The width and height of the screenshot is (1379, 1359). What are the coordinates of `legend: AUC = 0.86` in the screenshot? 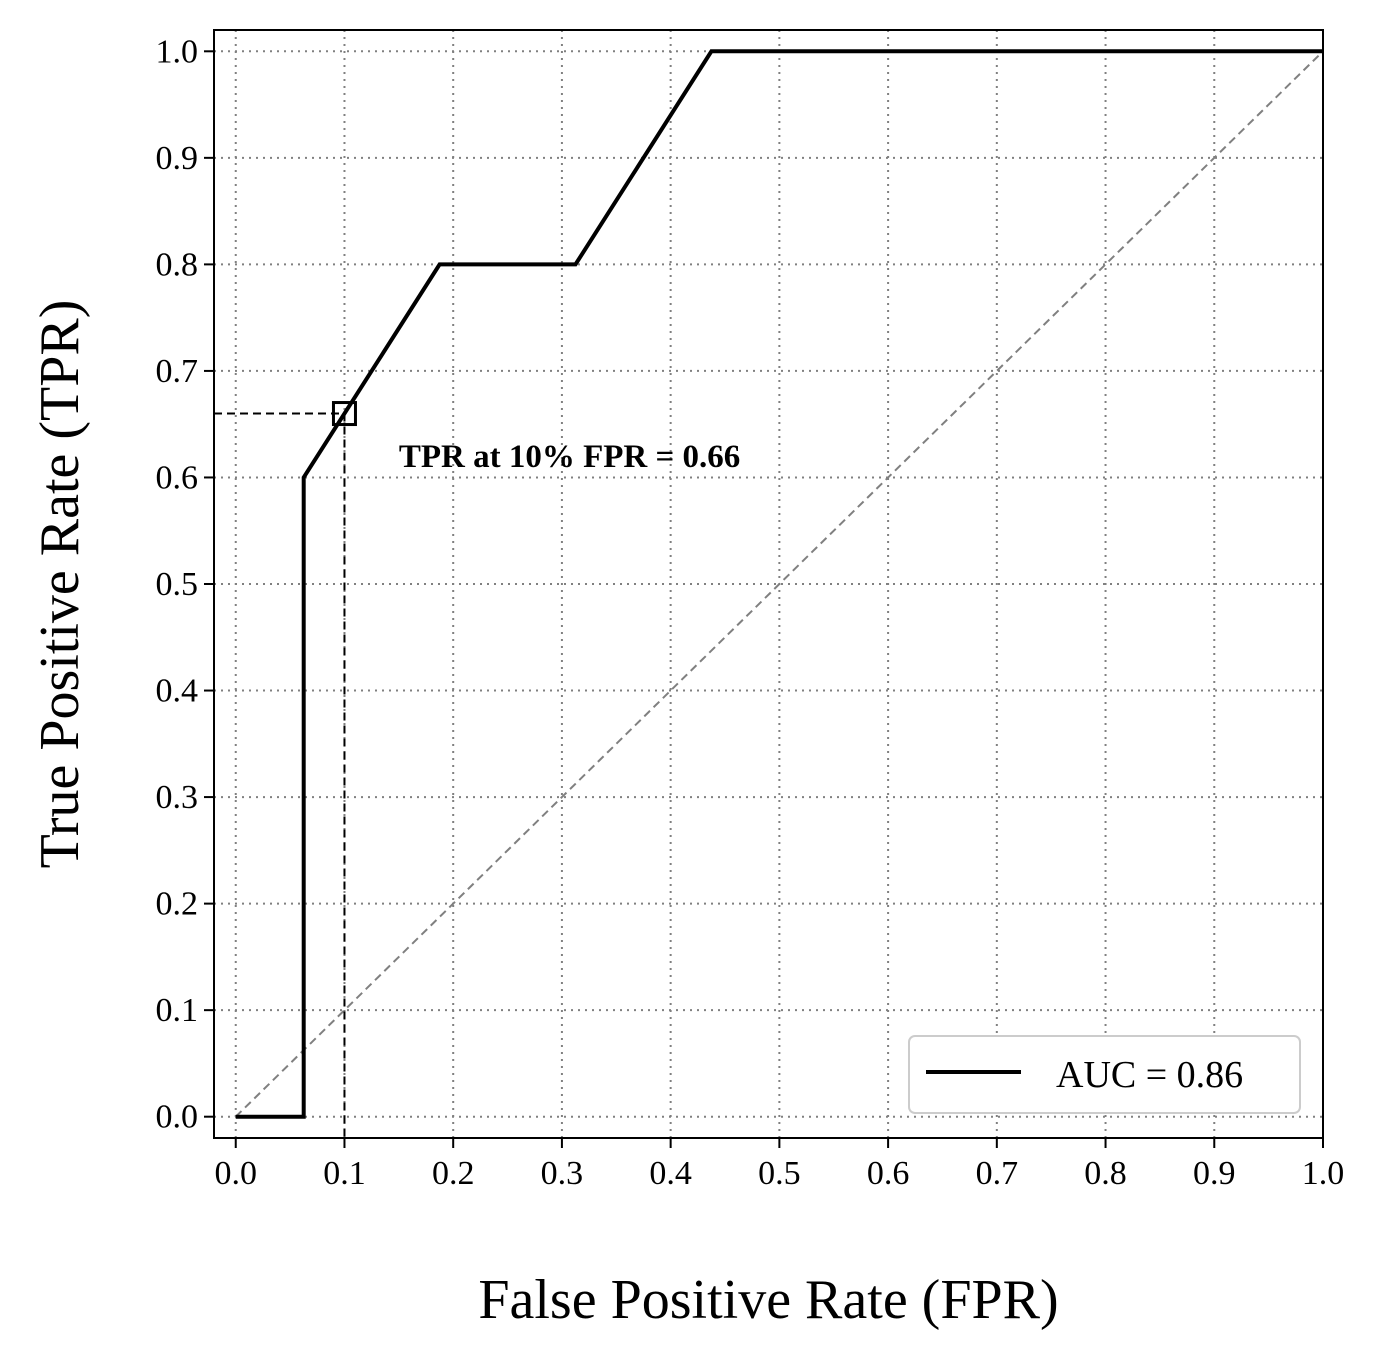 It's located at (1104, 1074).